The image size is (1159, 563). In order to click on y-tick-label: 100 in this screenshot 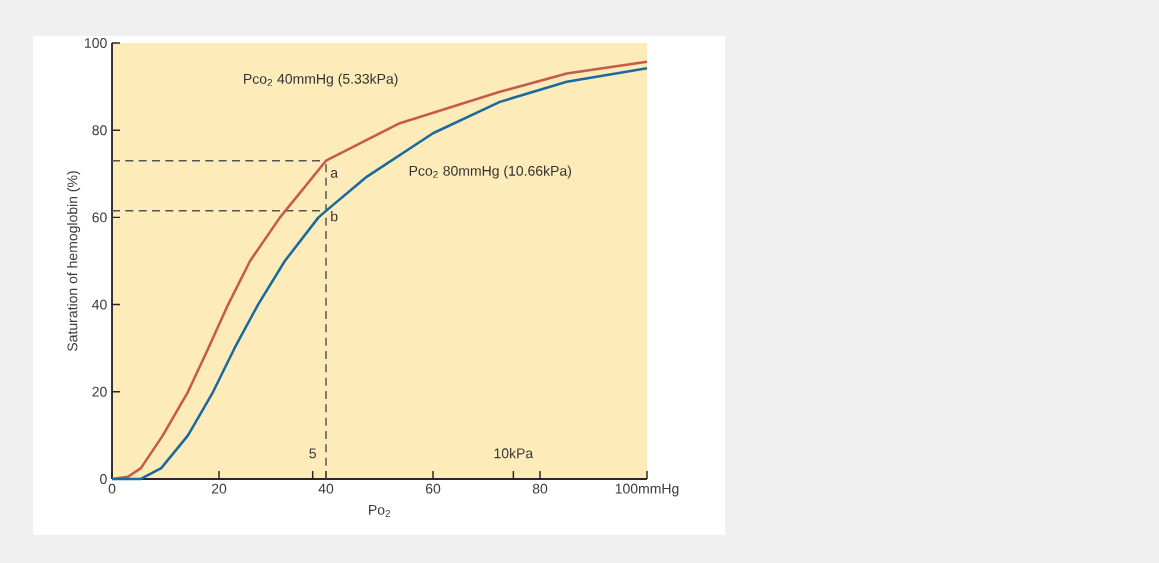, I will do `click(96, 43)`.